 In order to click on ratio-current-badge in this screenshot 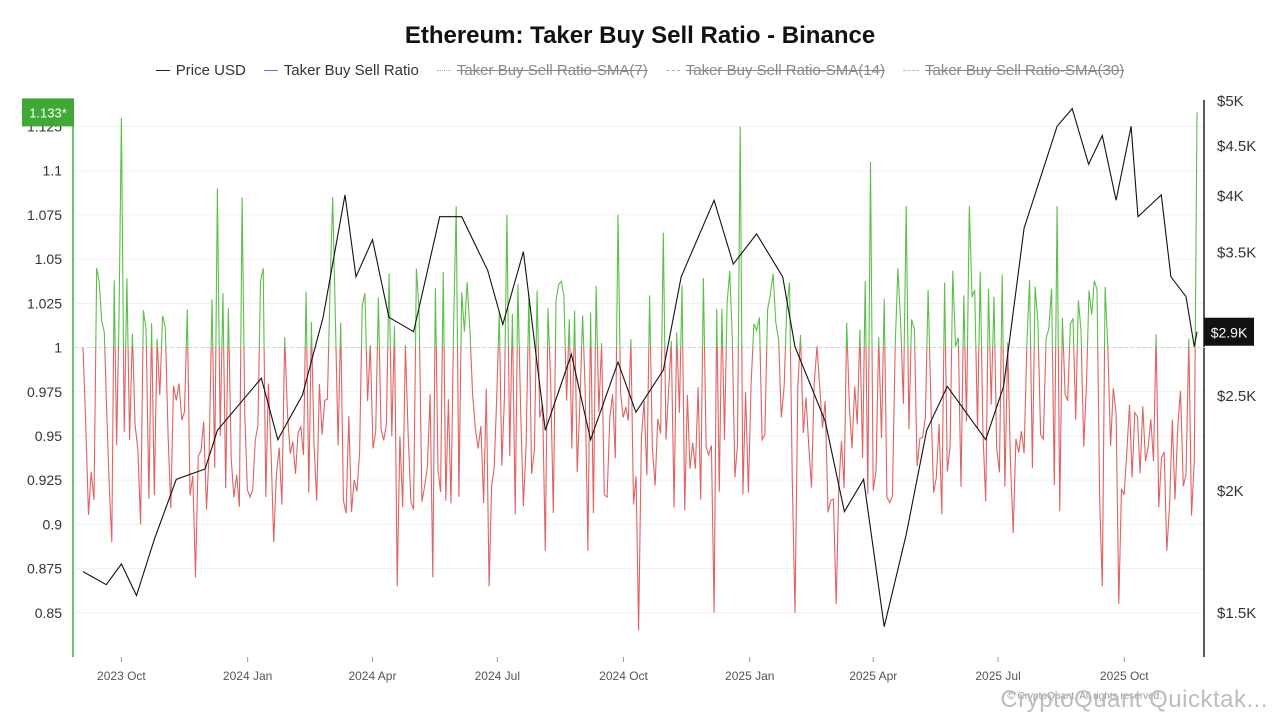, I will do `click(48, 112)`.